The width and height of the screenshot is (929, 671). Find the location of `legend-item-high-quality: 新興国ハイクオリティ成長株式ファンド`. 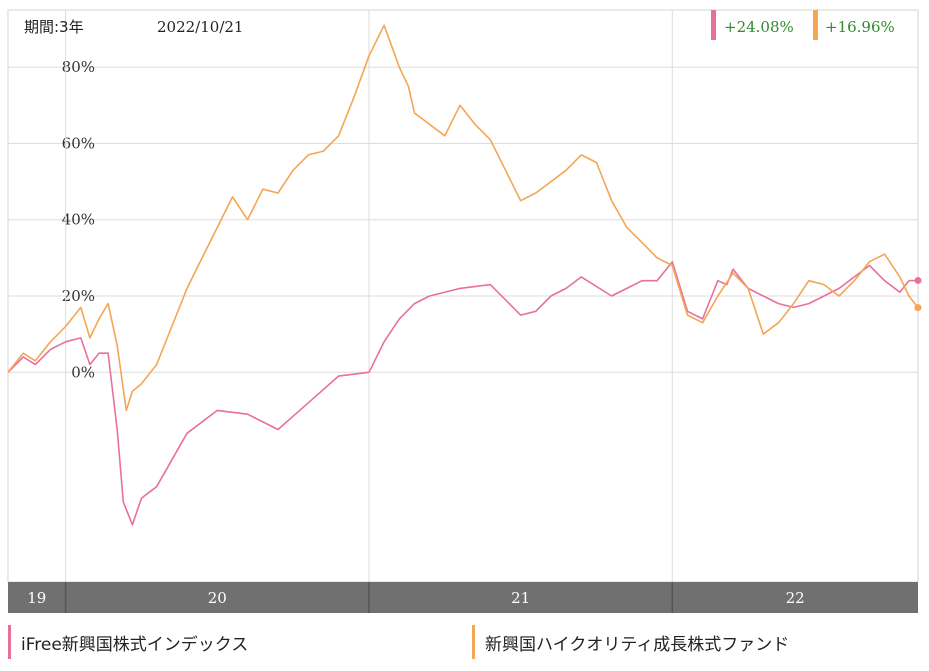

legend-item-high-quality: 新興国ハイクオリティ成長株式ファンド is located at coordinates (630, 642).